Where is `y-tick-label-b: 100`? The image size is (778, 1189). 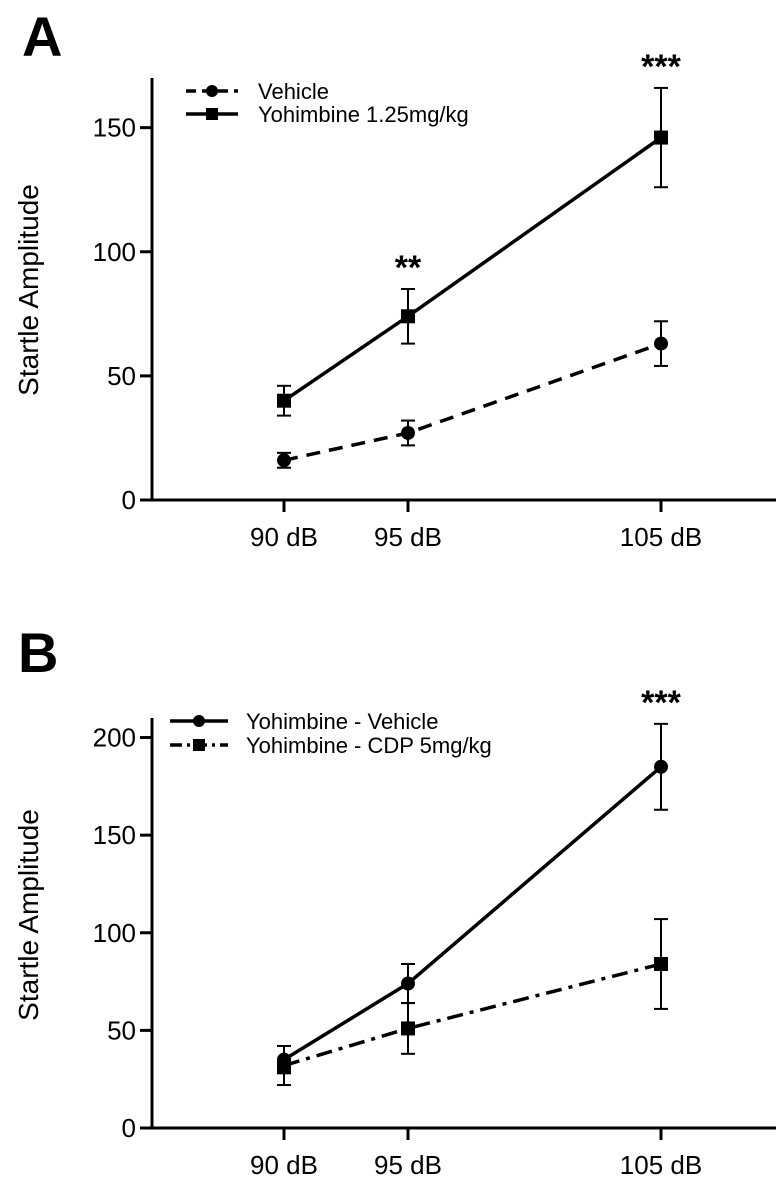
y-tick-label-b: 100 is located at coordinates (114, 933).